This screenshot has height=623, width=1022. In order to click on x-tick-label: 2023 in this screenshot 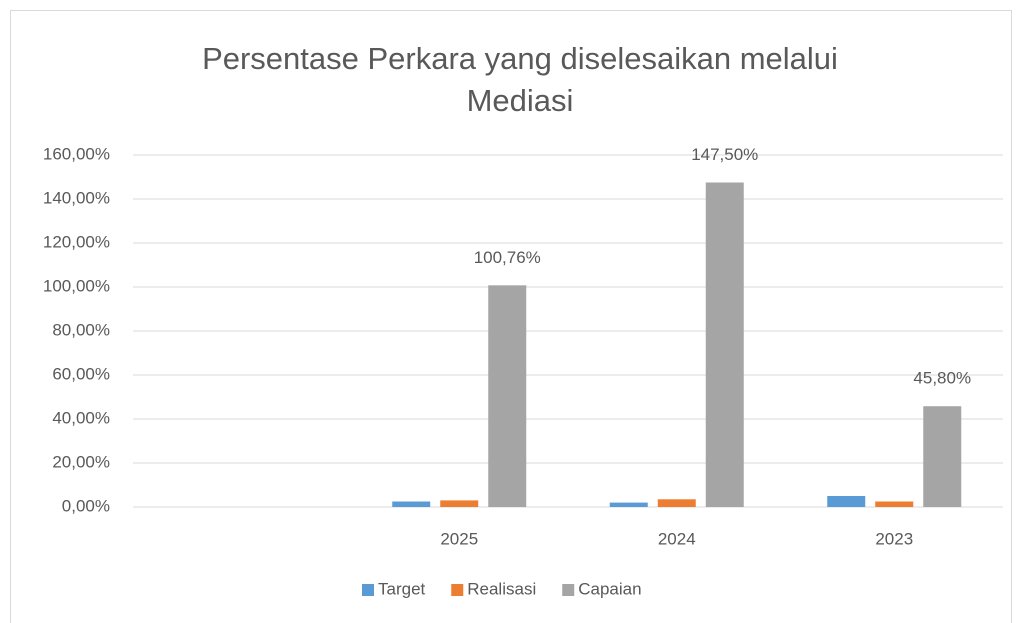, I will do `click(894, 538)`.